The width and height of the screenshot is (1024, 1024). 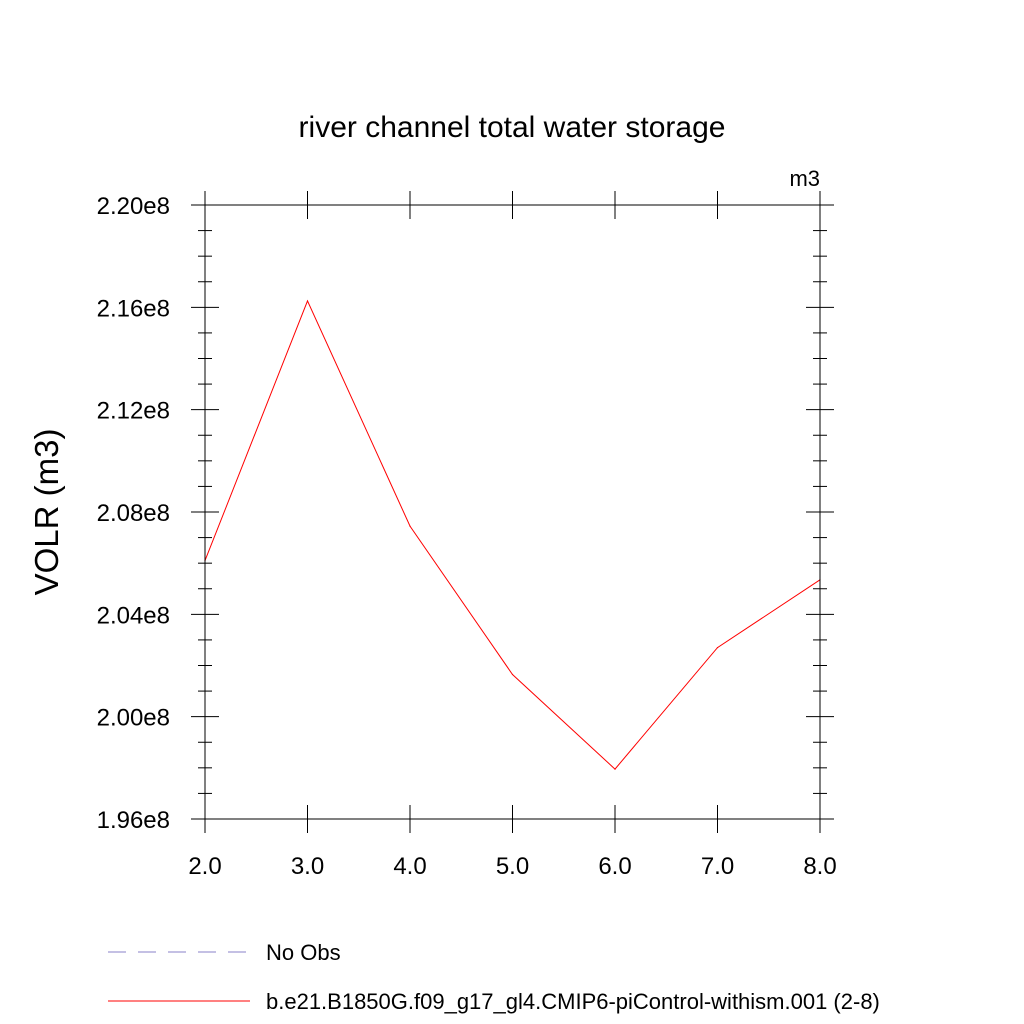 What do you see at coordinates (512, 127) in the screenshot?
I see `chart-title: river channel total water storage` at bounding box center [512, 127].